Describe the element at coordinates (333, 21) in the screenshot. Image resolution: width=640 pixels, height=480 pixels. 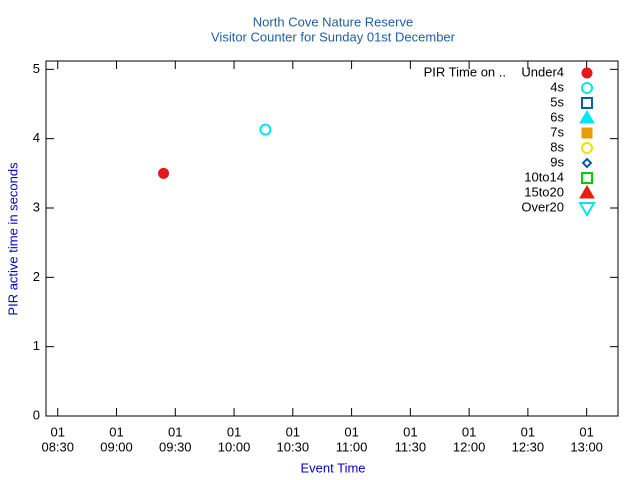
I see `chart-title: North Cove Nature Reserve` at that location.